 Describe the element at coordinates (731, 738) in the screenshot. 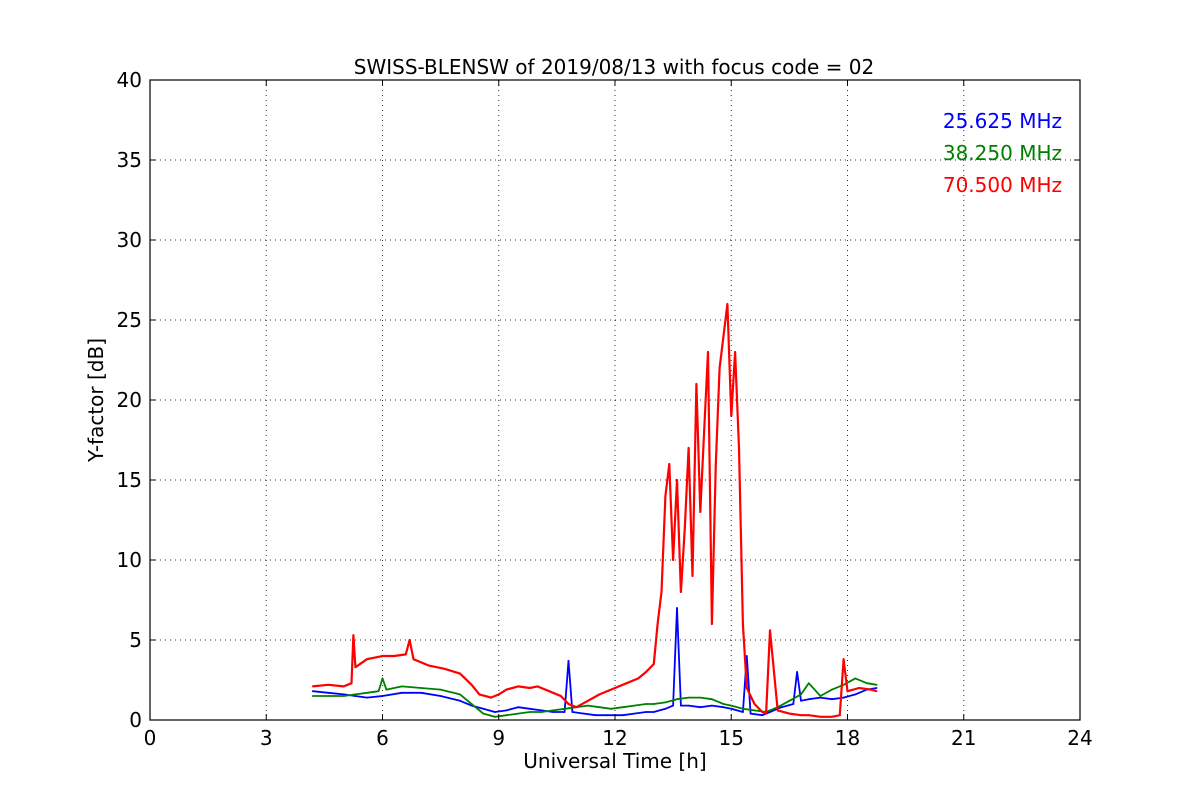

I see `x-tick-label: 15` at that location.